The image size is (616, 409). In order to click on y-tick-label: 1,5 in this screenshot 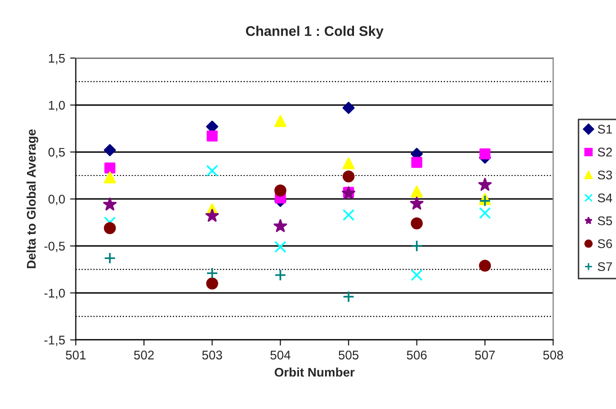, I will do `click(56, 59)`.